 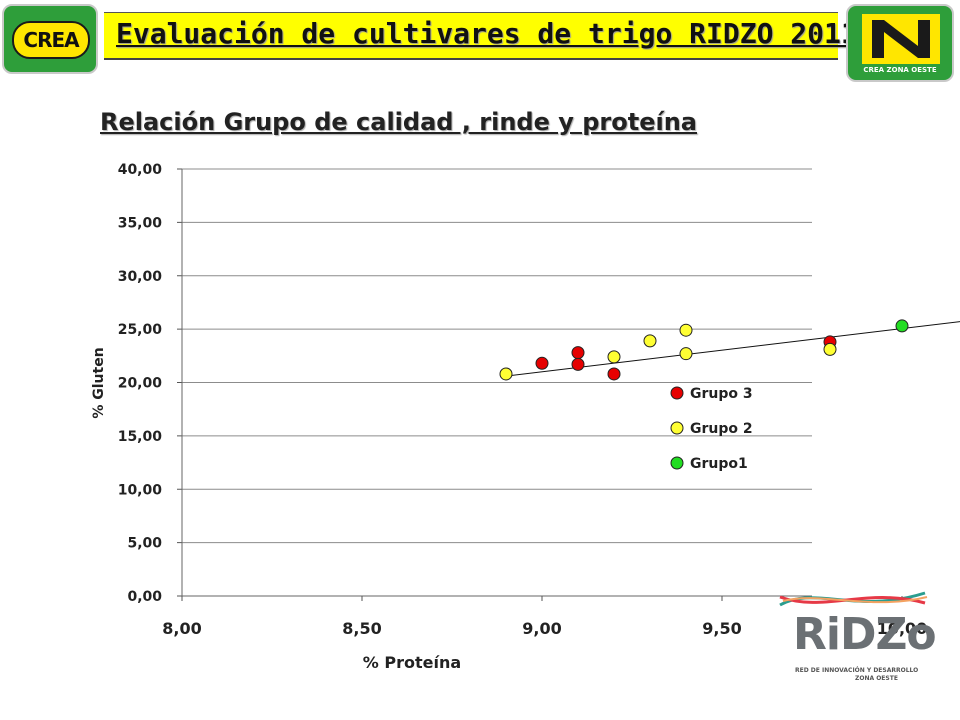 I want to click on ridzo-caption-line1: RED DE INNOVACIÓN Y DESARROLLO, so click(x=857, y=670).